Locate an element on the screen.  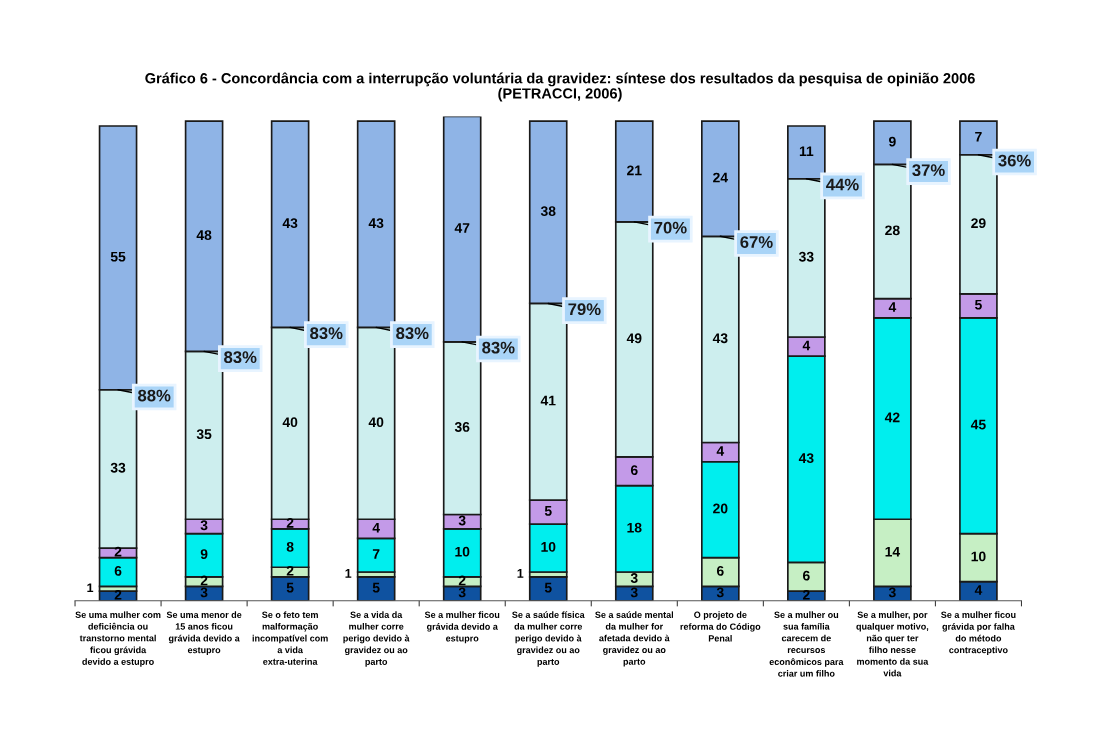
data-label: 48 is located at coordinates (204, 235).